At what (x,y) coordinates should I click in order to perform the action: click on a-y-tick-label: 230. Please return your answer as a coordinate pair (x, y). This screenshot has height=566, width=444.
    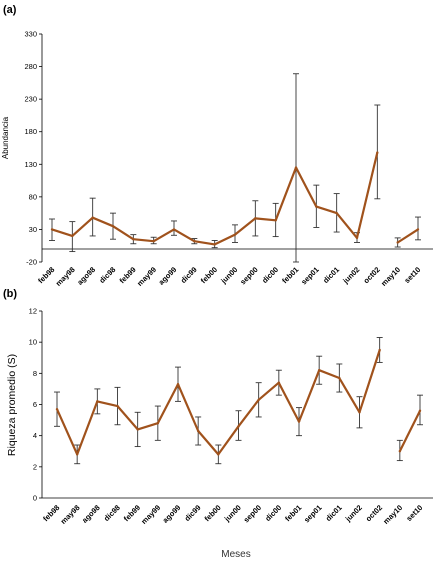
    Looking at the image, I should click on (30, 99).